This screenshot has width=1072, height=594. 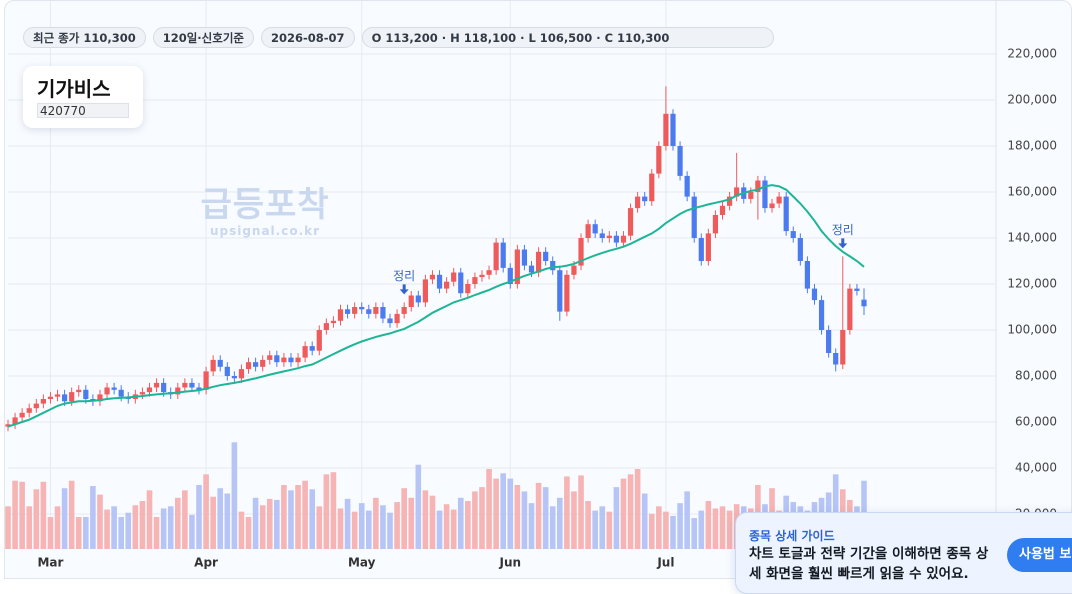 I want to click on y-tick-label: 140,000, so click(x=1032, y=238).